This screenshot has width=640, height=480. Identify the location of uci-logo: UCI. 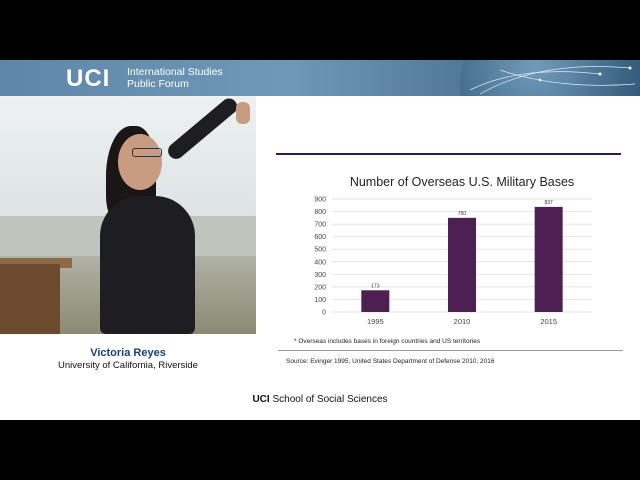
(88, 78).